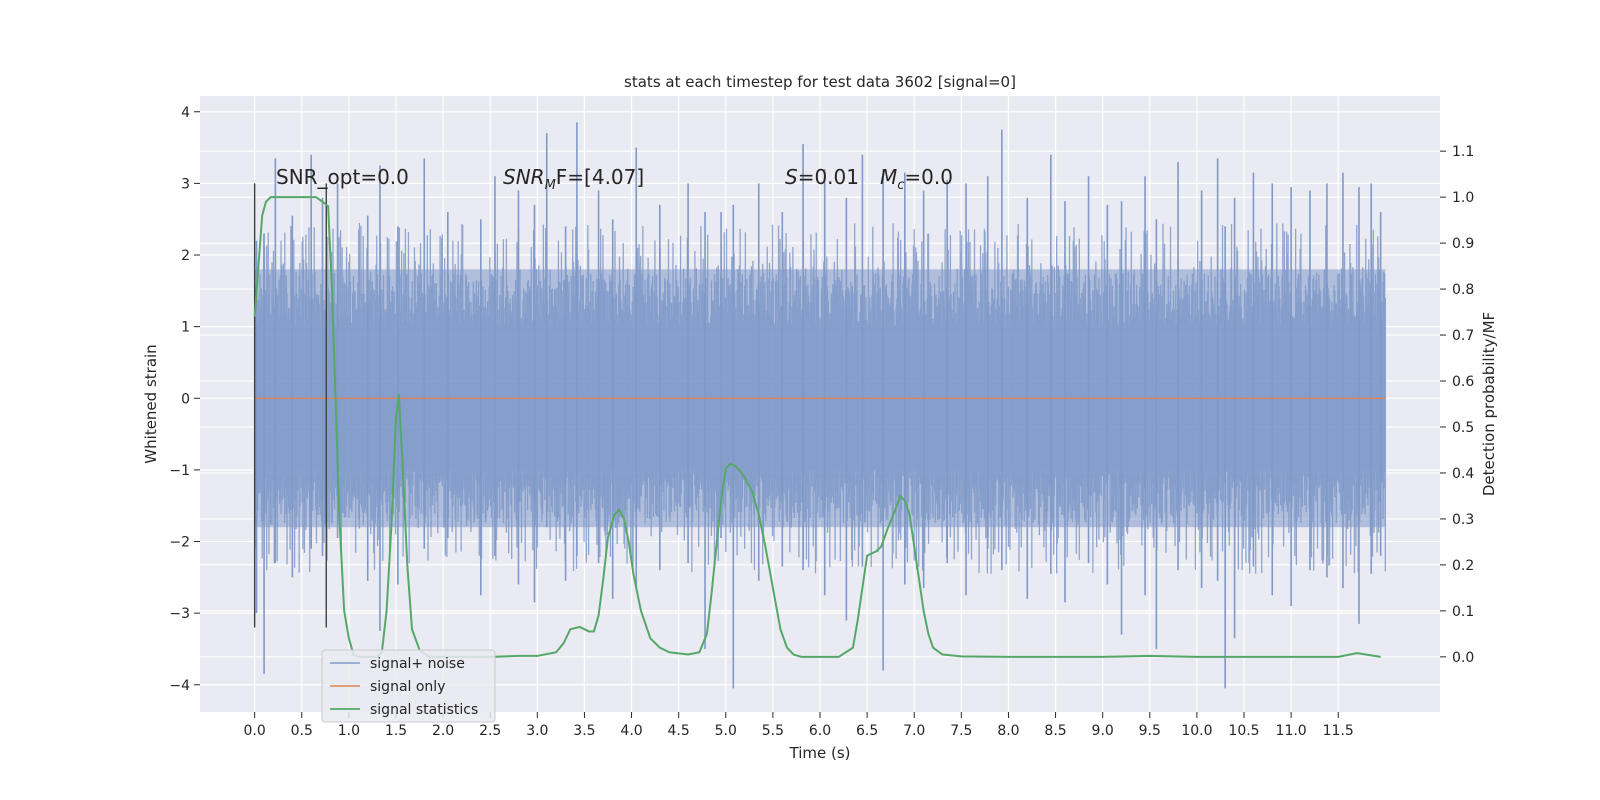 This screenshot has height=800, width=1600. Describe the element at coordinates (1463, 612) in the screenshot. I see `y2-tick-label-1: 0.1` at that location.